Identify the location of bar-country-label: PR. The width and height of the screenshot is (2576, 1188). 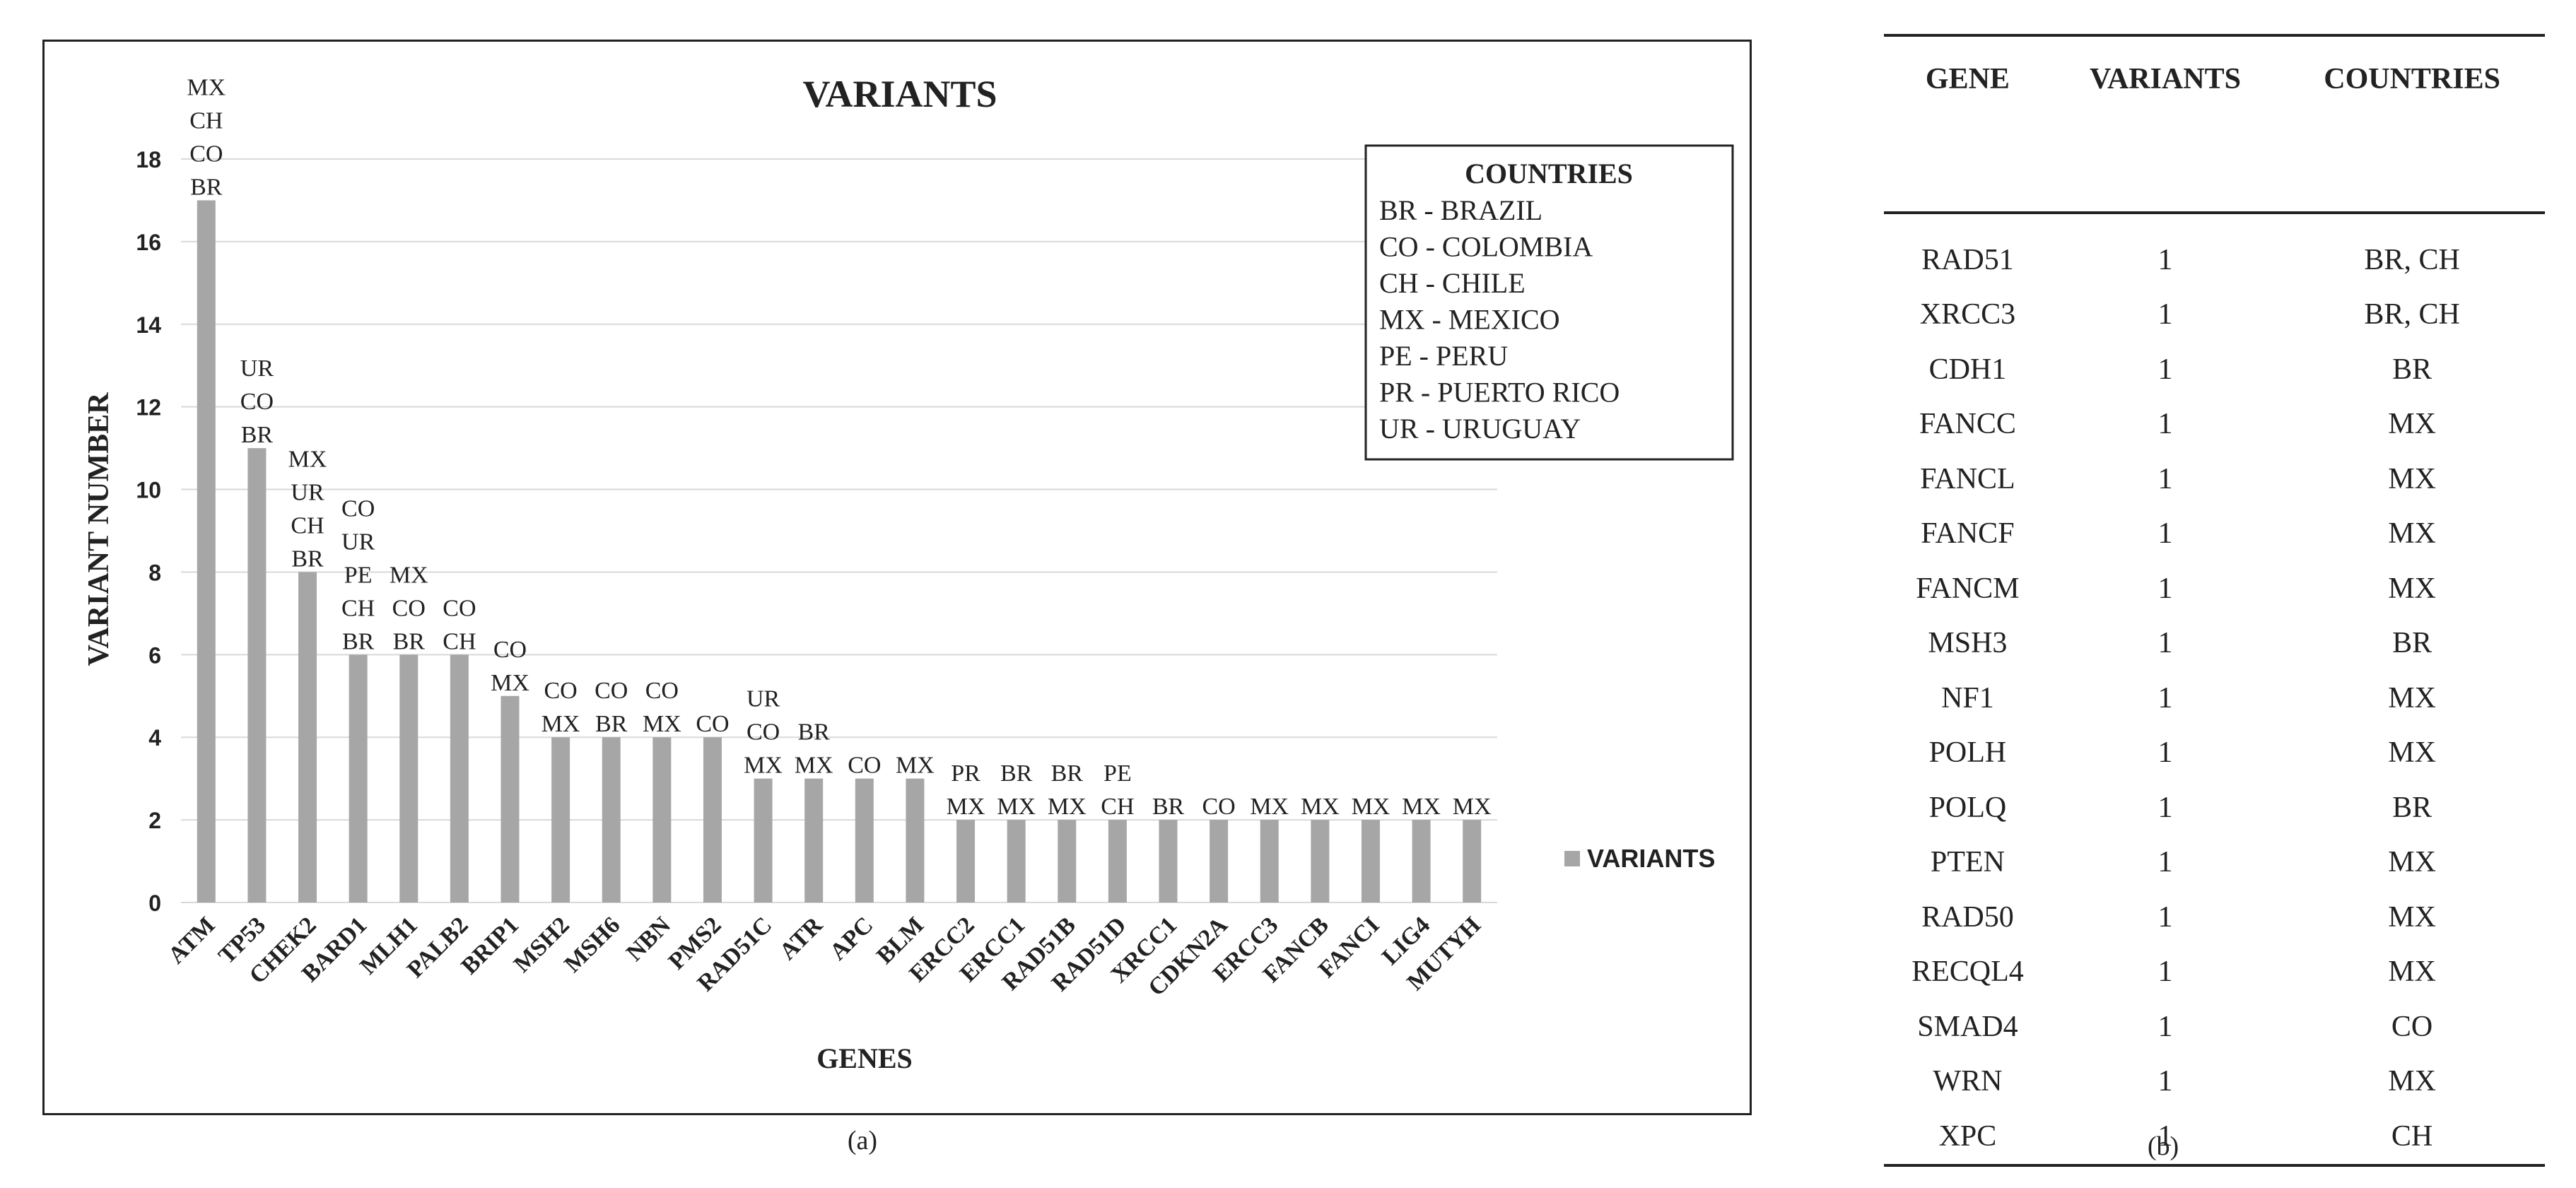
(966, 773).